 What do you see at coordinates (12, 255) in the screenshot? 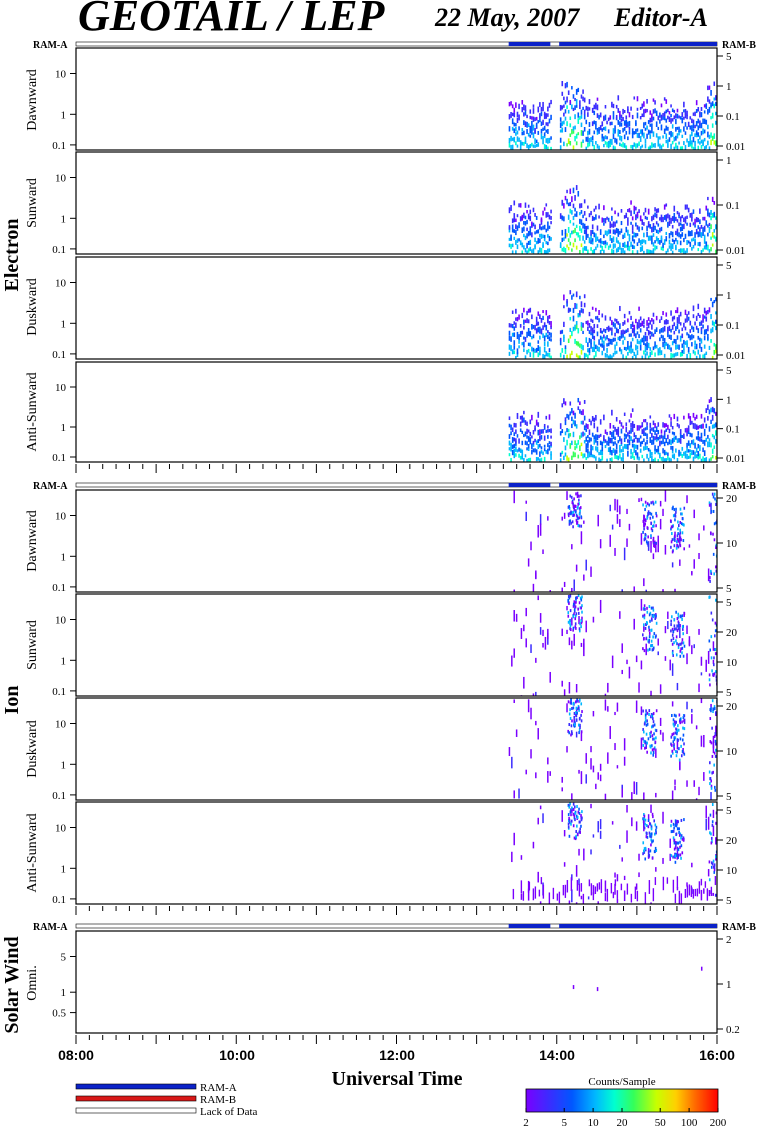
I see `group-label-electron: Electron` at bounding box center [12, 255].